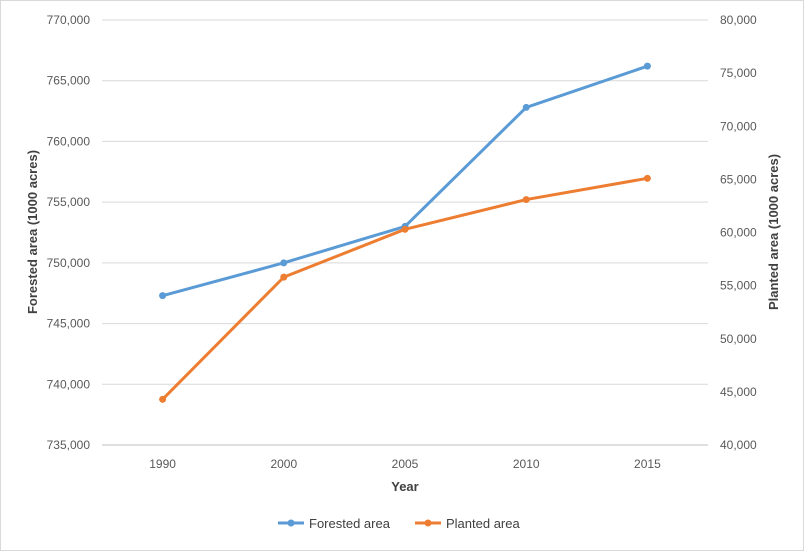 The height and width of the screenshot is (551, 804). I want to click on left-tick-label: 760,000, so click(69, 141).